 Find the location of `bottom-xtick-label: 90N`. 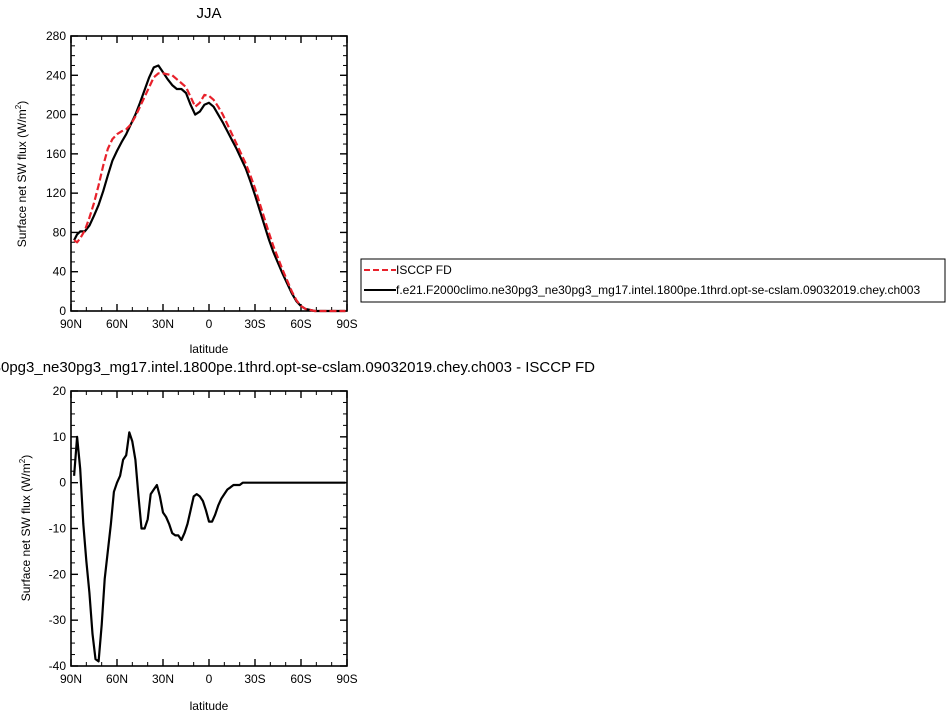

bottom-xtick-label: 90N is located at coordinates (71, 679).